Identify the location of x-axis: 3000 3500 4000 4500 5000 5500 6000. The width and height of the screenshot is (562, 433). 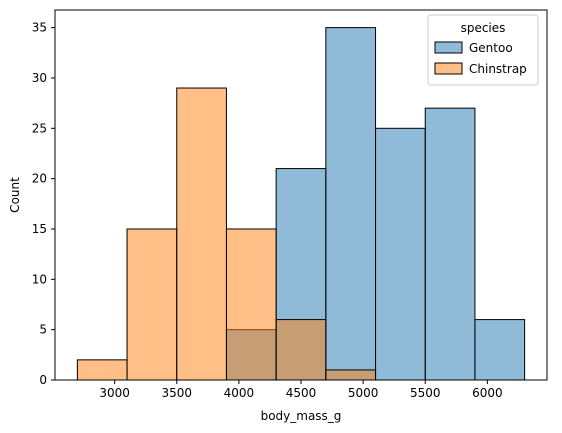
(301, 390).